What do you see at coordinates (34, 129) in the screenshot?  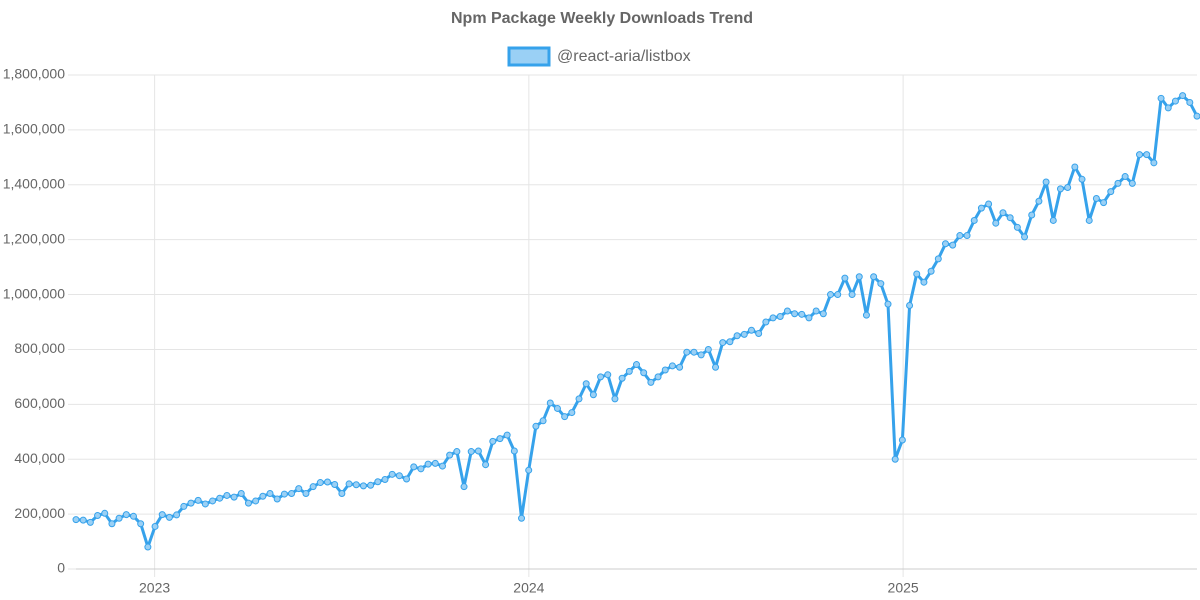 I see `y-tick-label: 1,600,000` at bounding box center [34, 129].